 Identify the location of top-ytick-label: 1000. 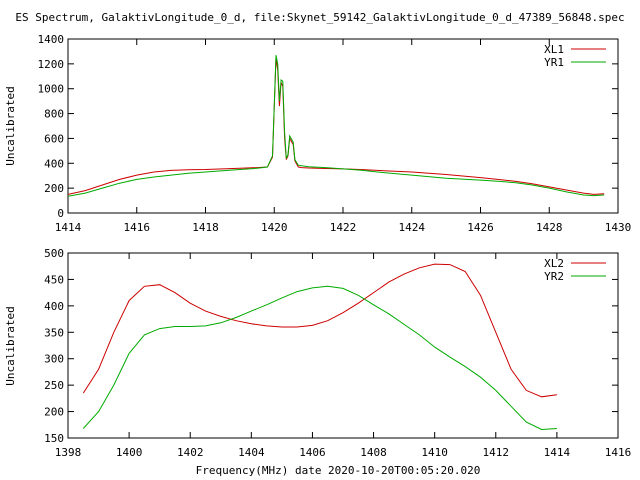
(51, 89).